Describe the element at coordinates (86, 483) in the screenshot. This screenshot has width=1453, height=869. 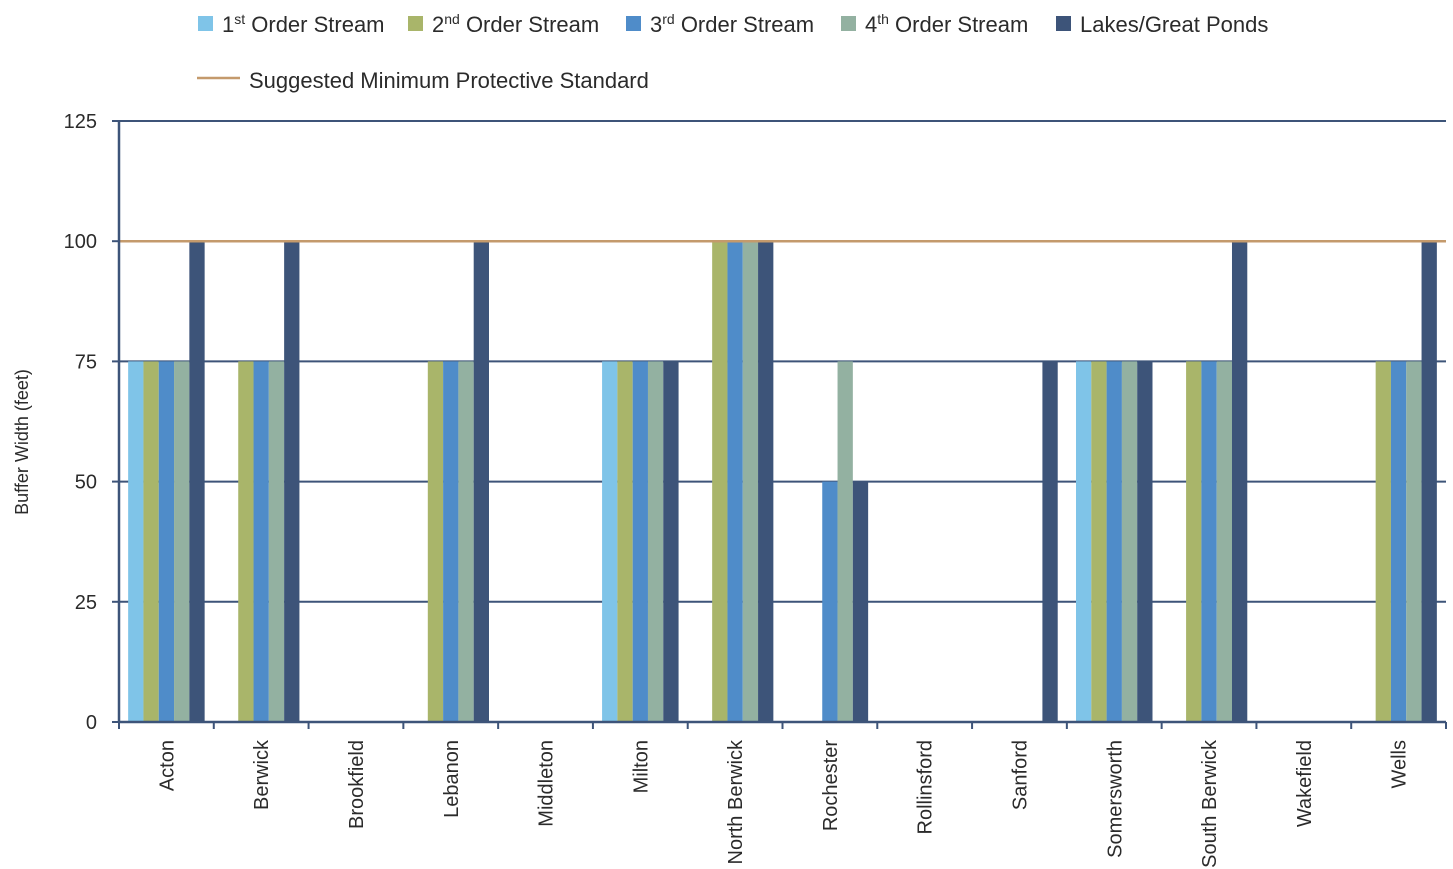
I see `y-tick-label-50: 50` at that location.